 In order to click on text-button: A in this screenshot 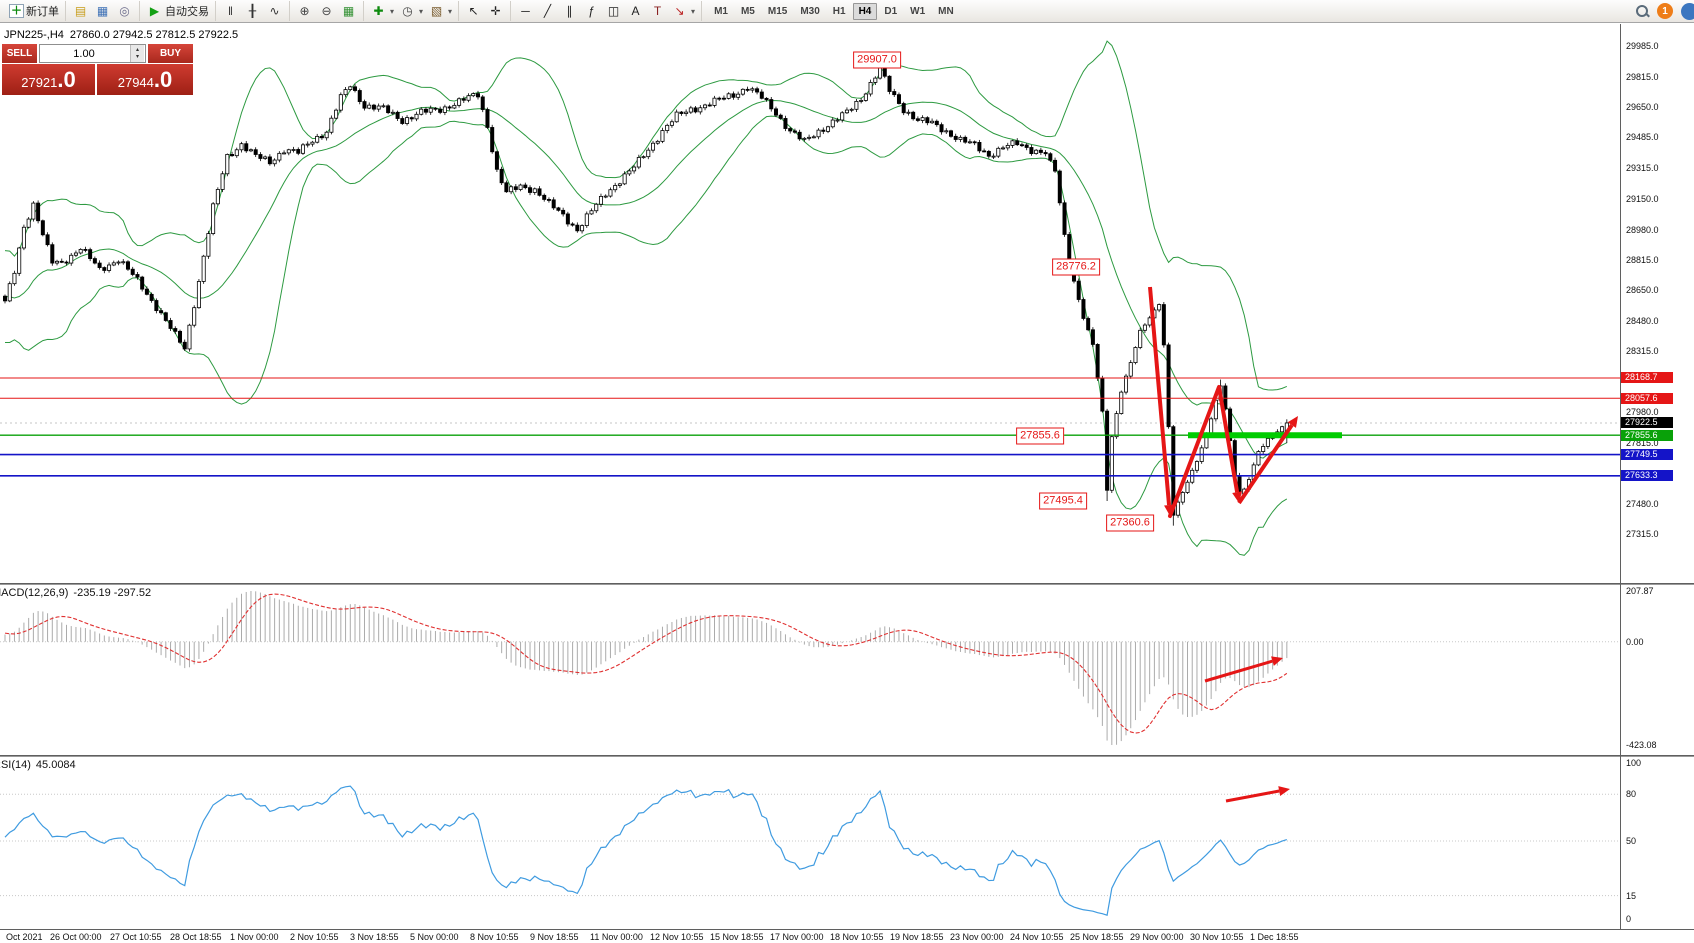, I will do `click(635, 11)`.